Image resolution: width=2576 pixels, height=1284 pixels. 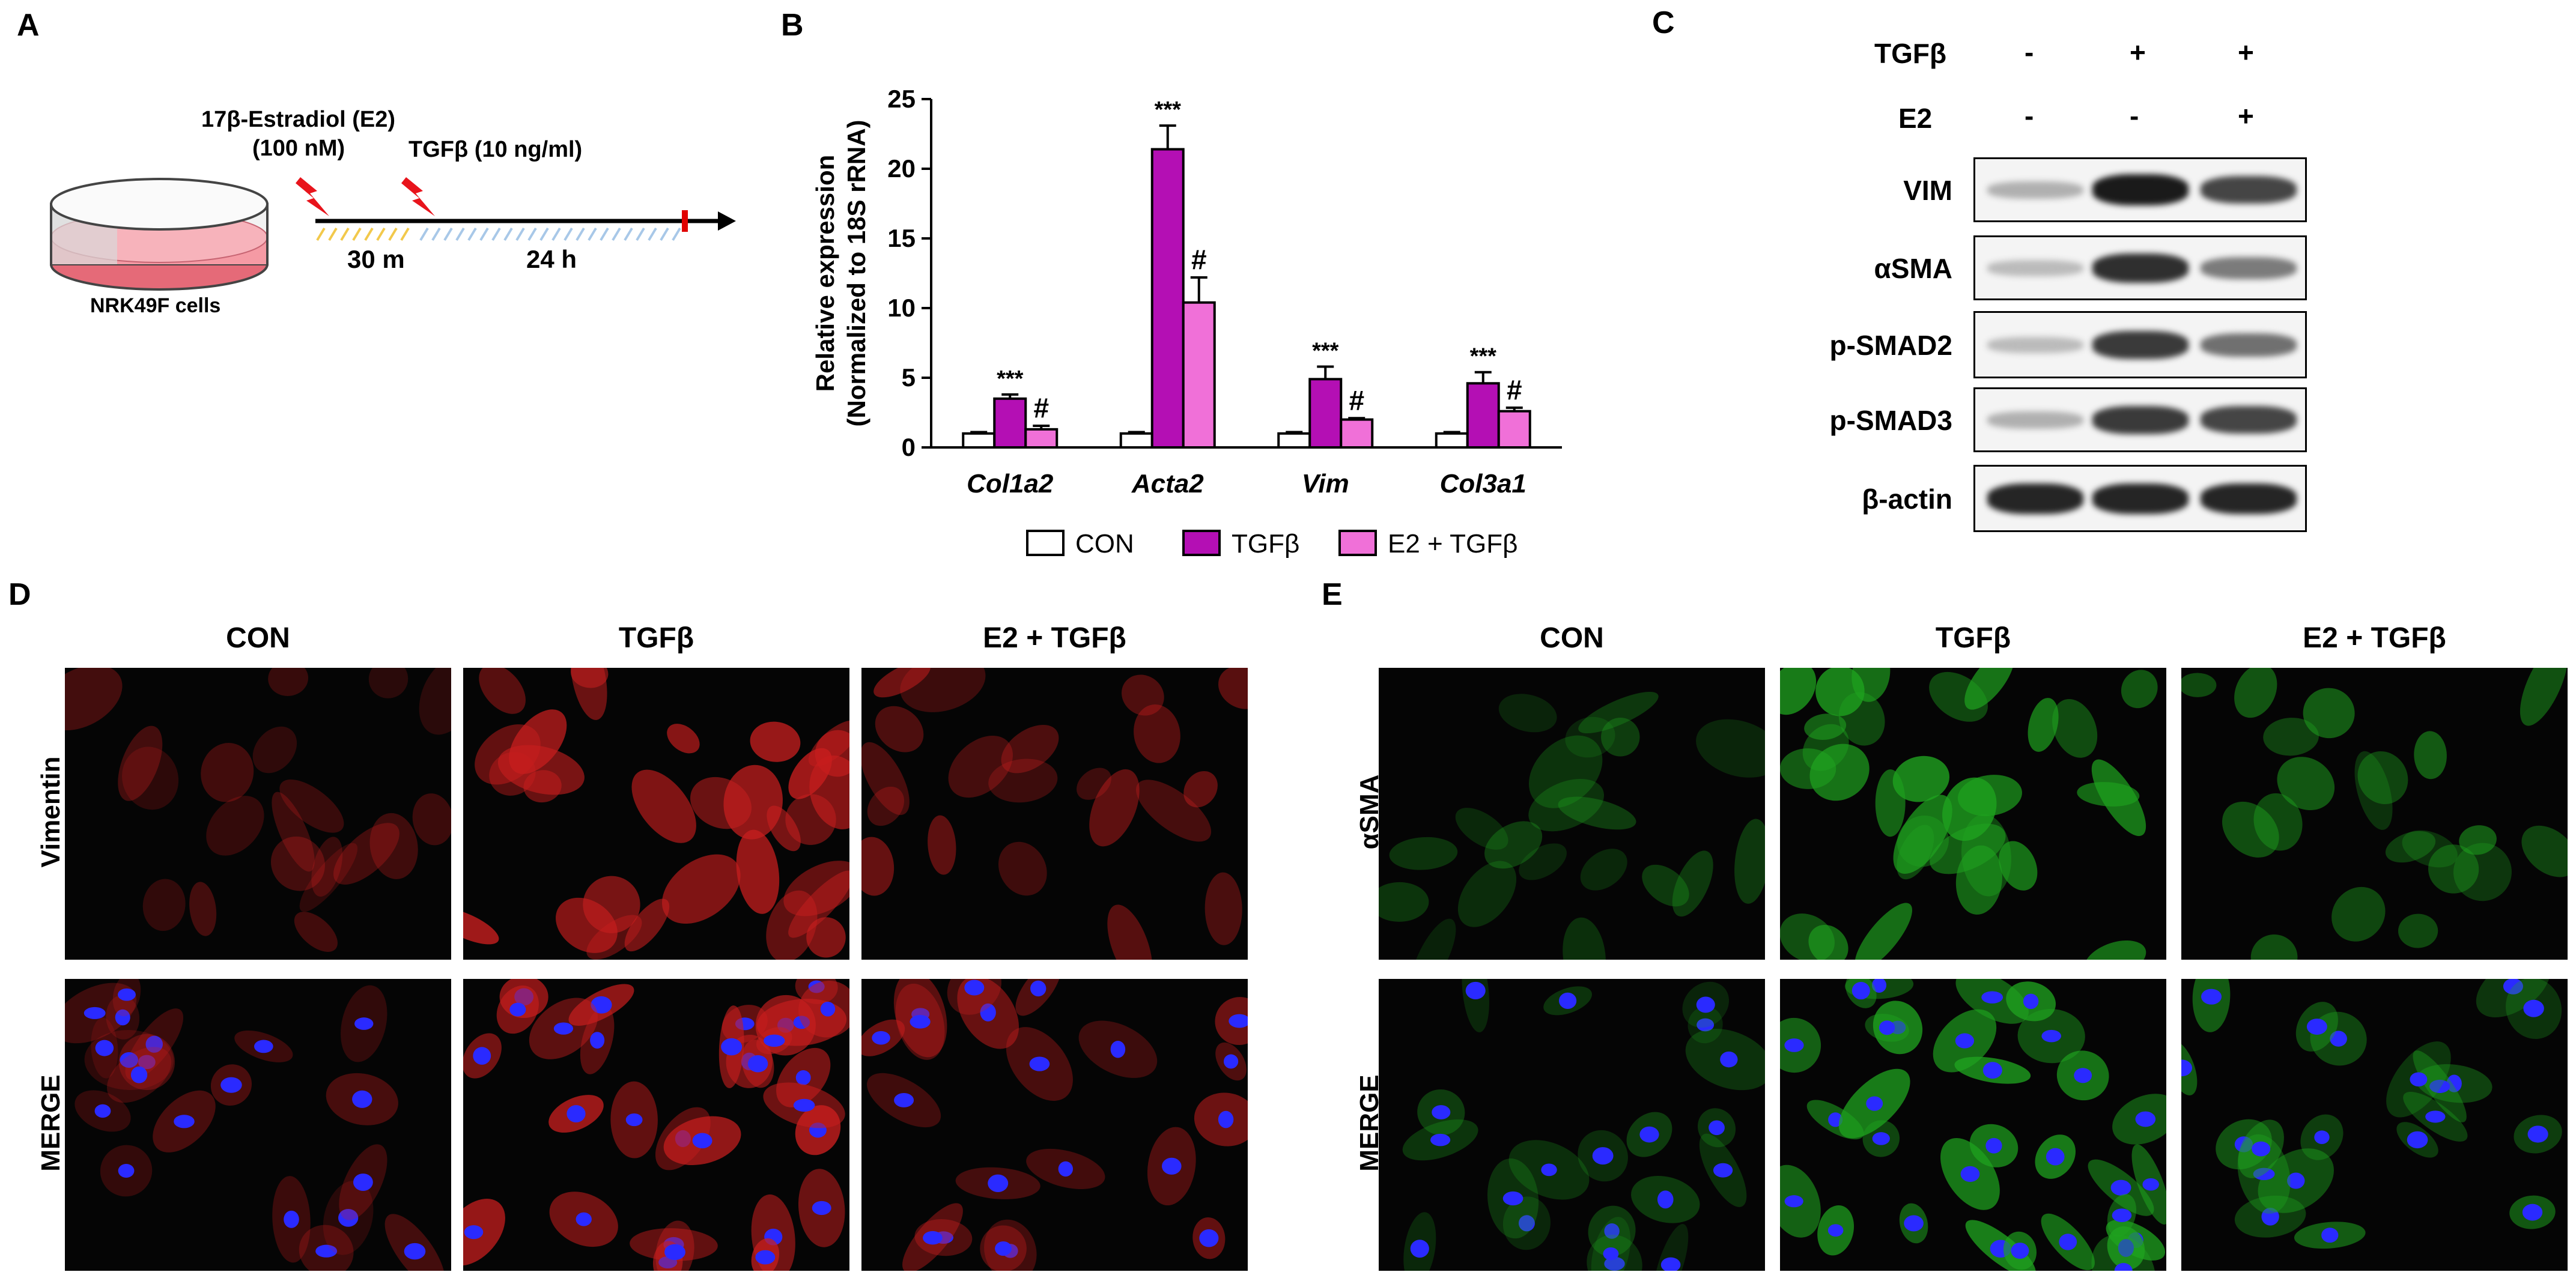 What do you see at coordinates (1358, 543) in the screenshot?
I see `legend-swatch` at bounding box center [1358, 543].